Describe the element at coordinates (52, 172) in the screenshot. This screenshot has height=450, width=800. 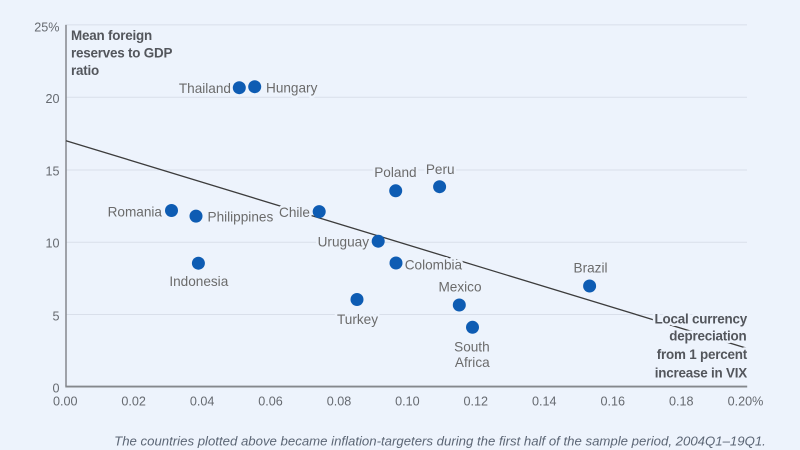
I see `svg-text: 15` at that location.